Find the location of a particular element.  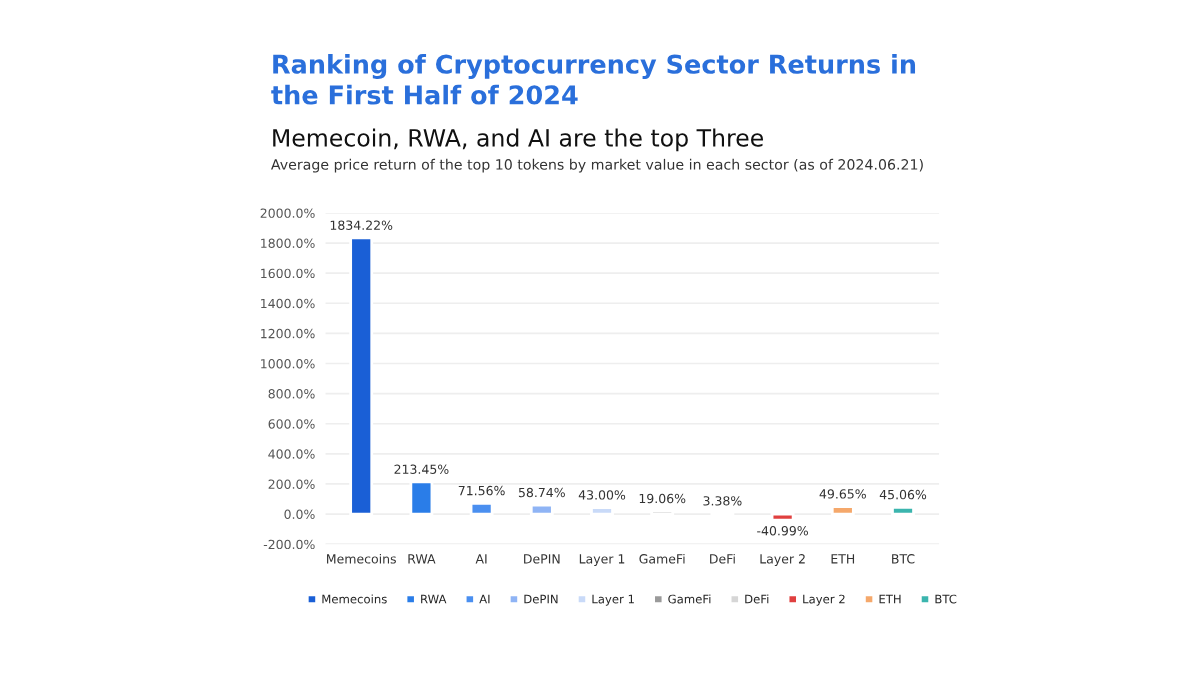

chart-title: Ranking of Cryptocurrency Sector Returns in the First Half of 2024 is located at coordinates (593, 79).